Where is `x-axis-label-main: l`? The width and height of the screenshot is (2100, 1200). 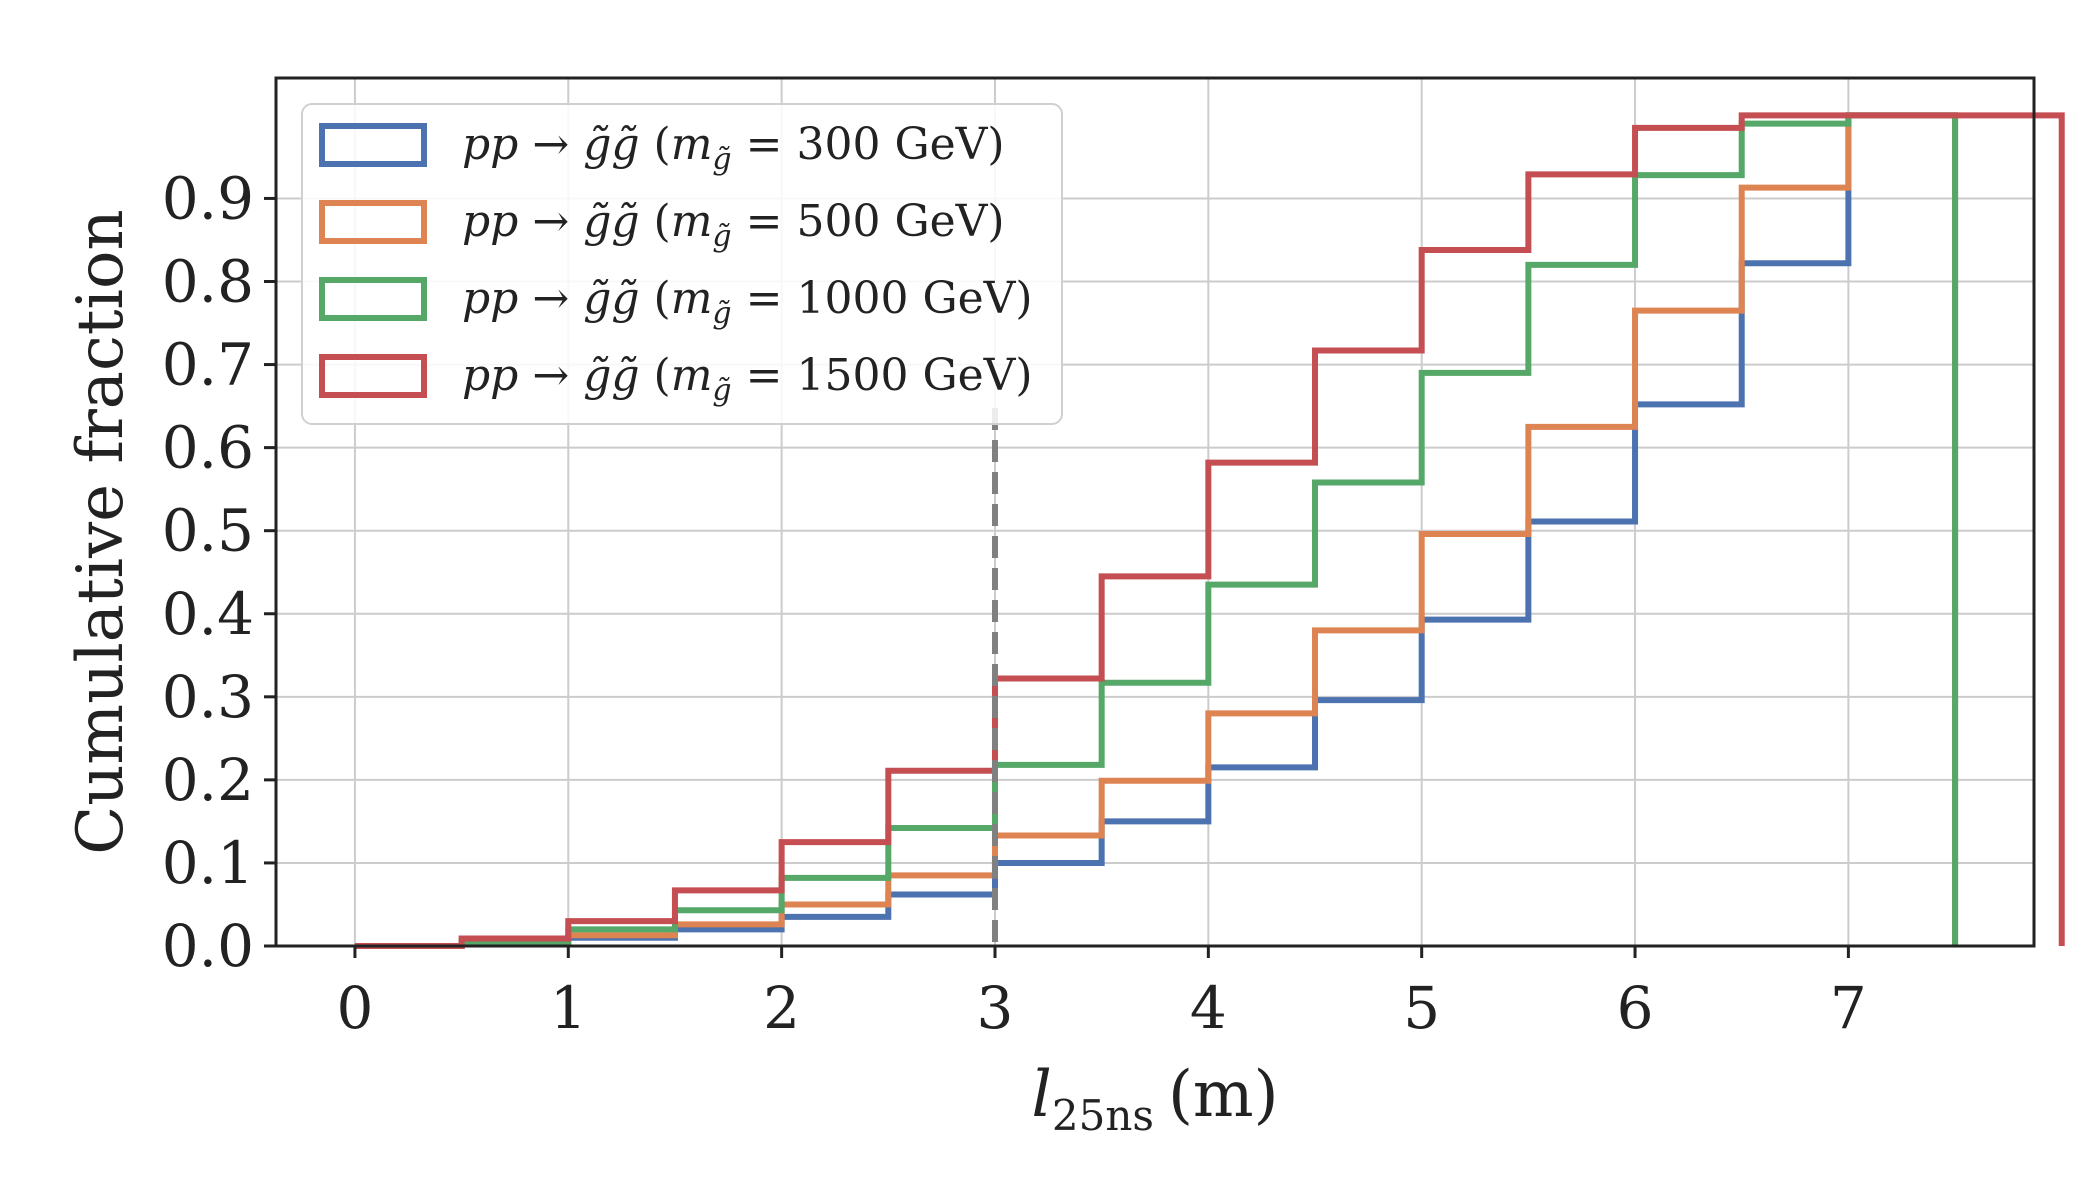
x-axis-label-main: l is located at coordinates (1041, 1095).